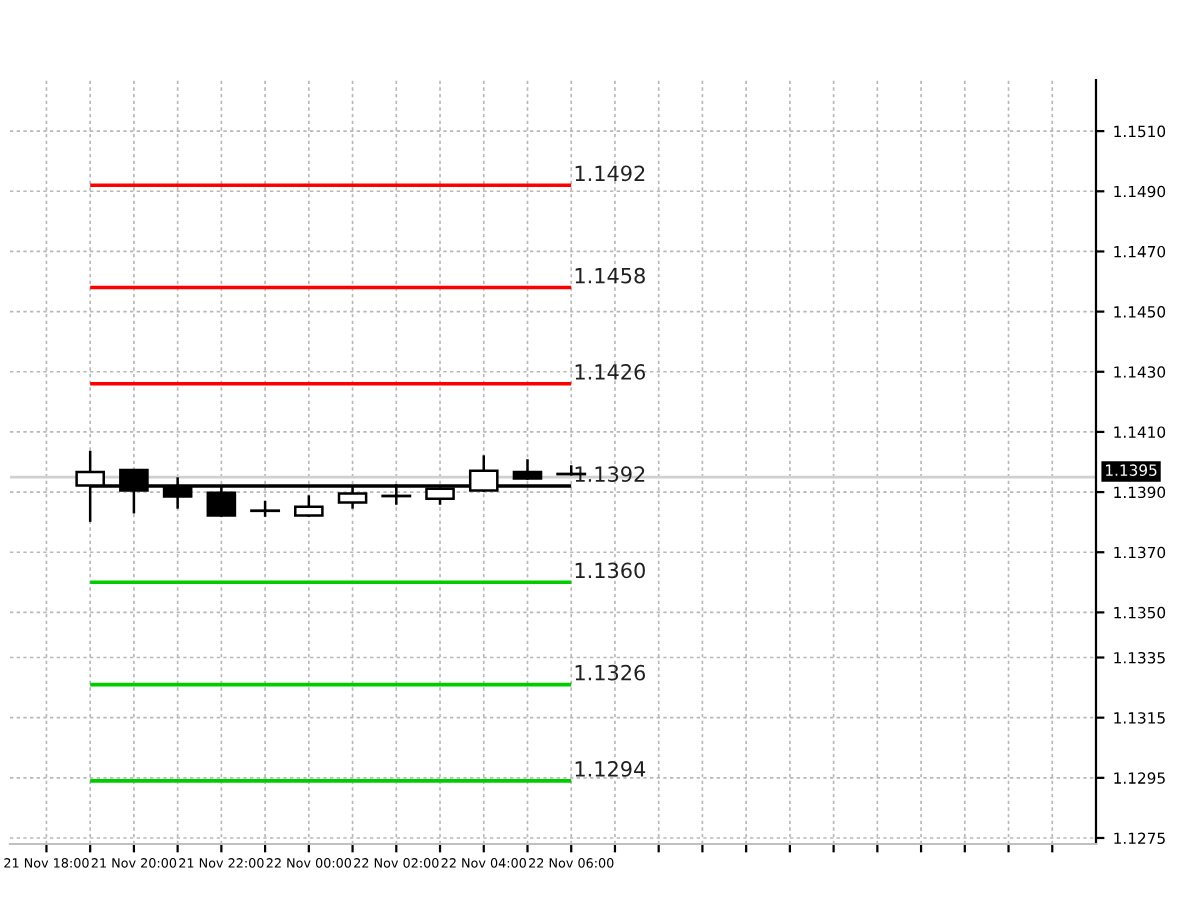 The height and width of the screenshot is (898, 1192). What do you see at coordinates (610, 275) in the screenshot?
I see `ref-line-label: 1.1458` at bounding box center [610, 275].